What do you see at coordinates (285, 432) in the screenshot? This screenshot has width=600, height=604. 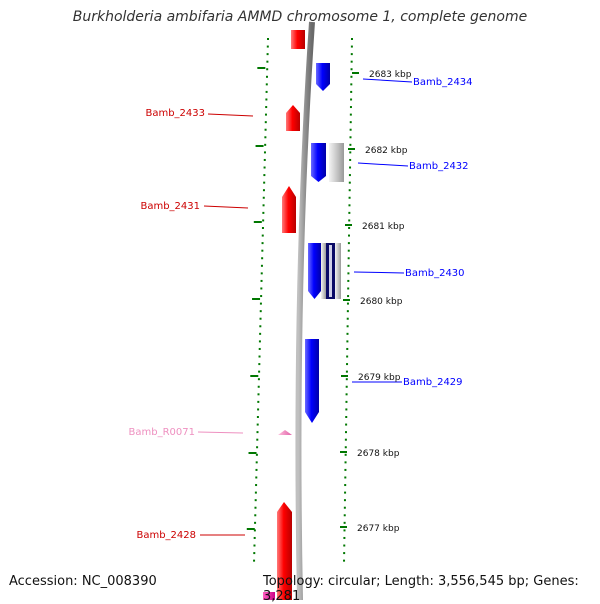 I see `gene-arrow-bamb-r0071` at bounding box center [285, 432].